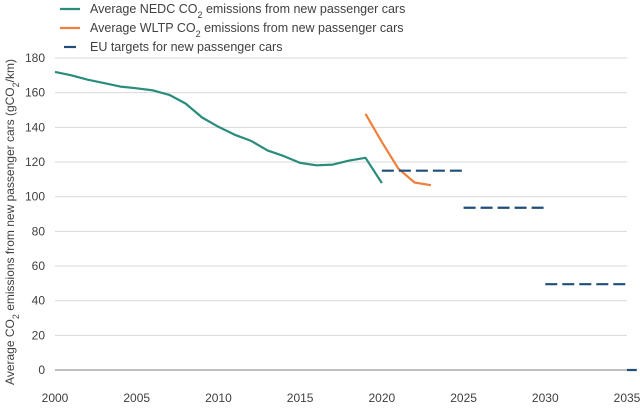  What do you see at coordinates (341, 398) in the screenshot?
I see `x-axis: 2000 2005 2010 2015 2020 2025 2030 2035` at bounding box center [341, 398].